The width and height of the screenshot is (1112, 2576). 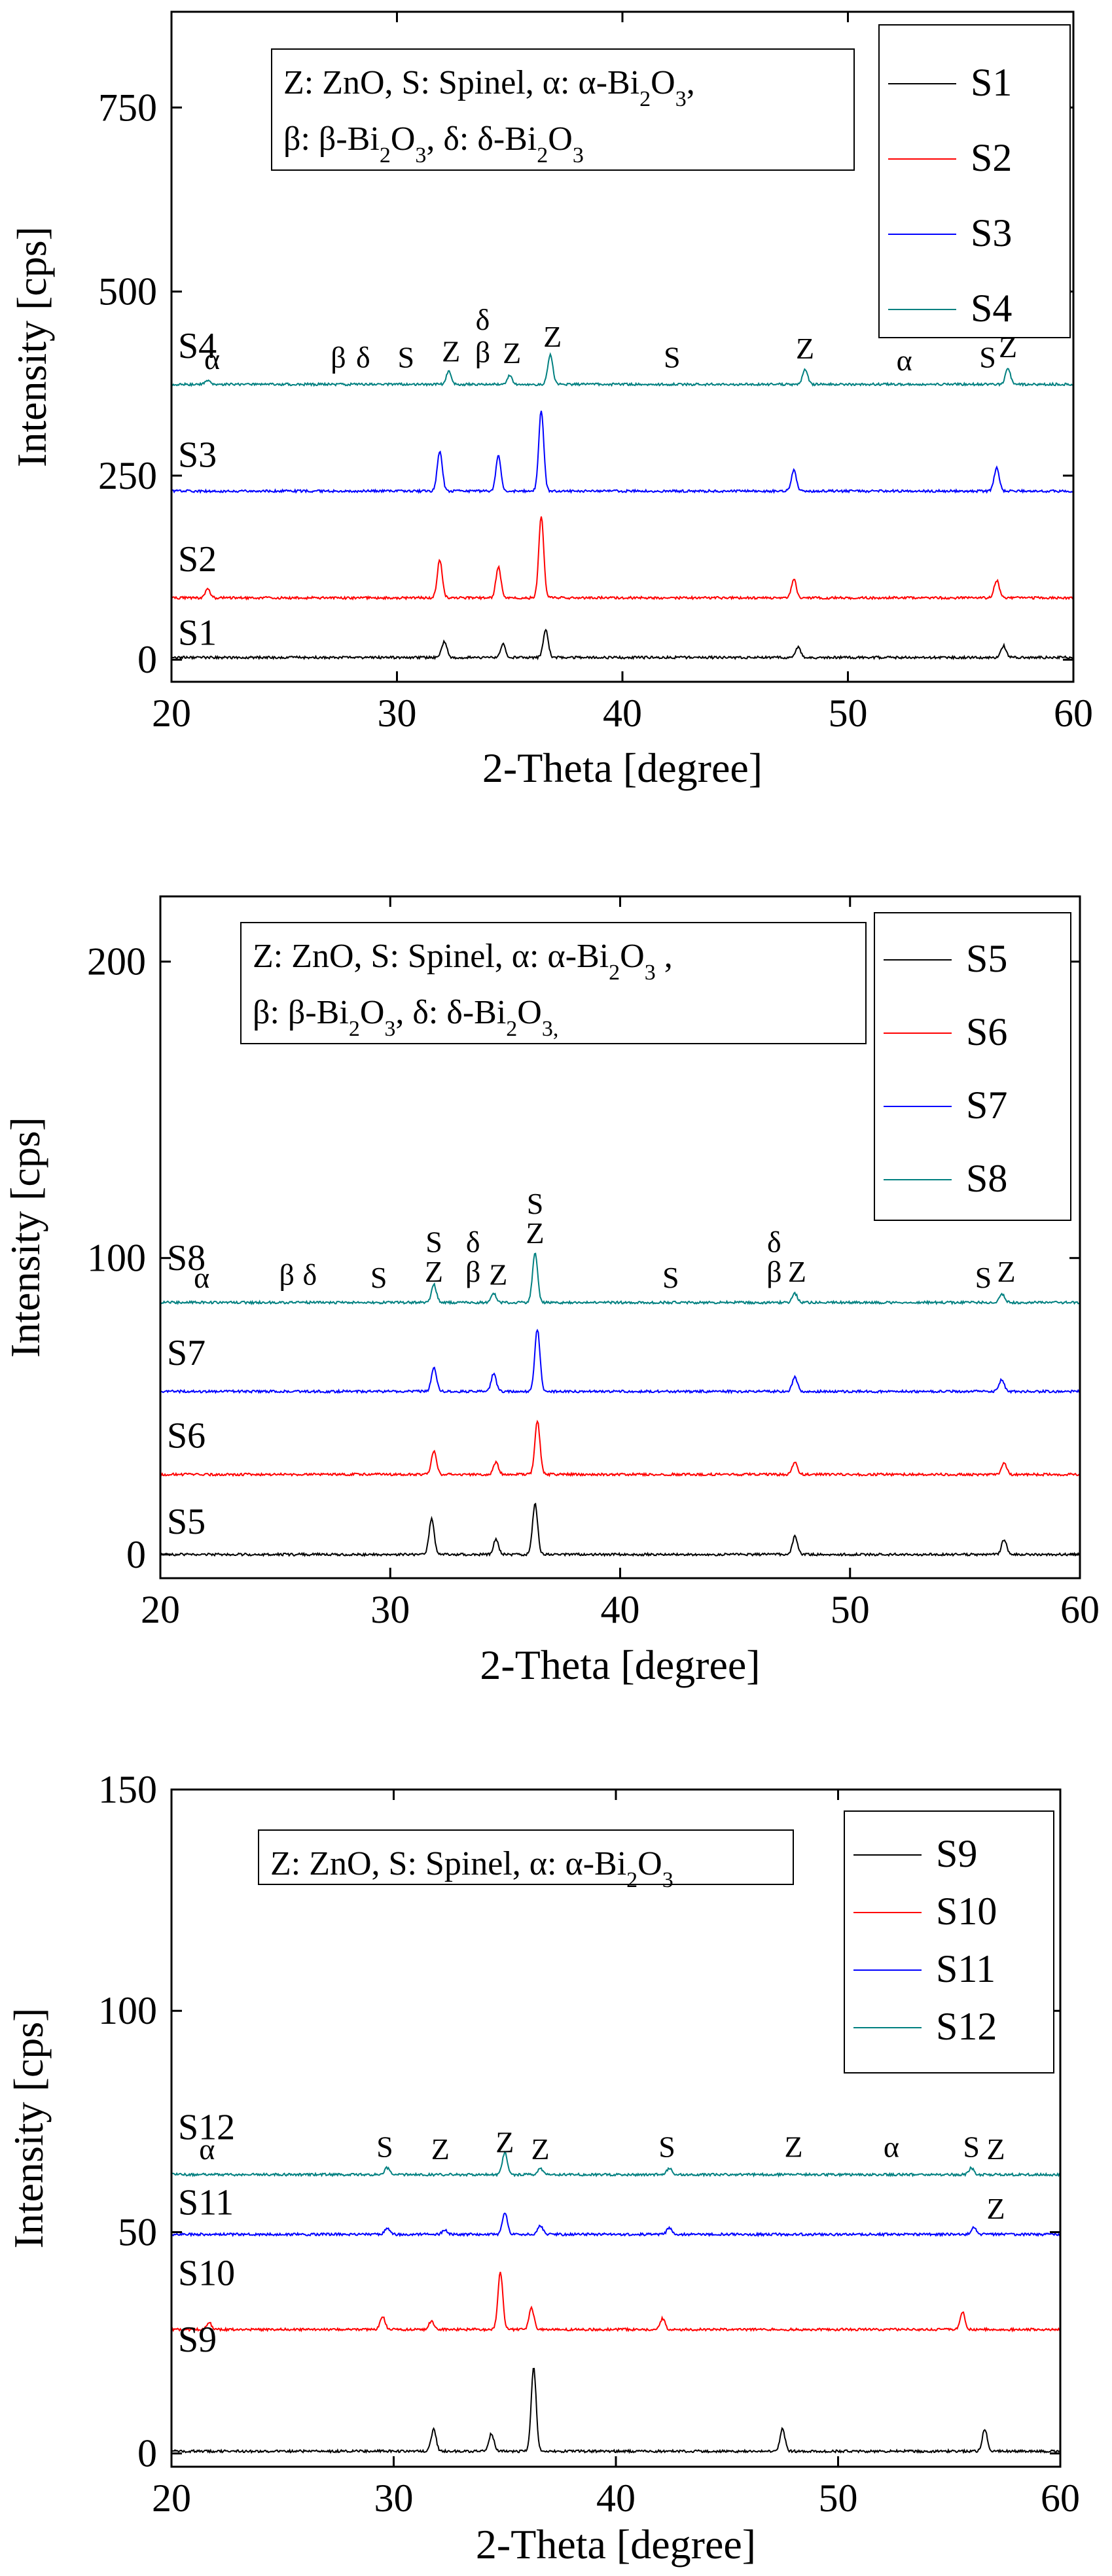 I want to click on legend-entry-s3: S3, so click(x=991, y=233).